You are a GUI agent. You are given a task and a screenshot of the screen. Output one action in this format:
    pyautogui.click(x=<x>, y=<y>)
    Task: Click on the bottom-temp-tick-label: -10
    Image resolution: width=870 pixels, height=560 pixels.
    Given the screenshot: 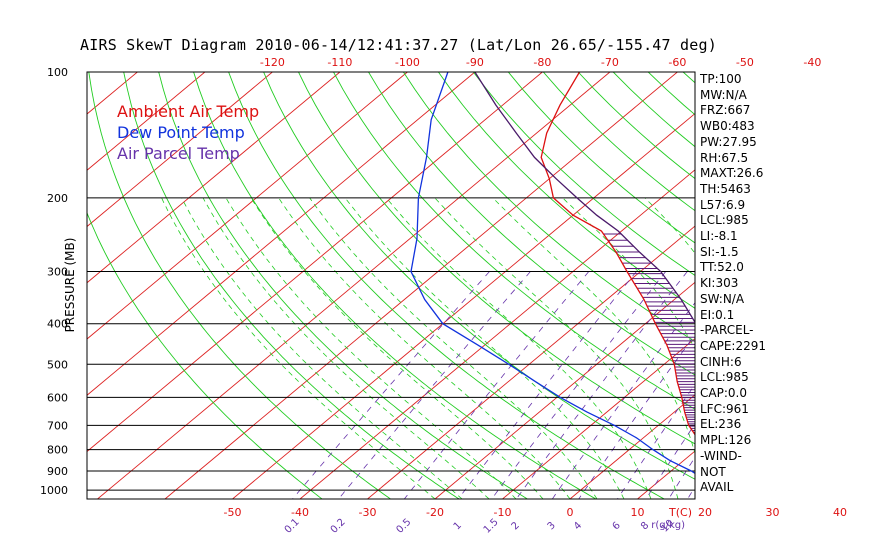 What is the action you would take?
    pyautogui.click(x=503, y=512)
    